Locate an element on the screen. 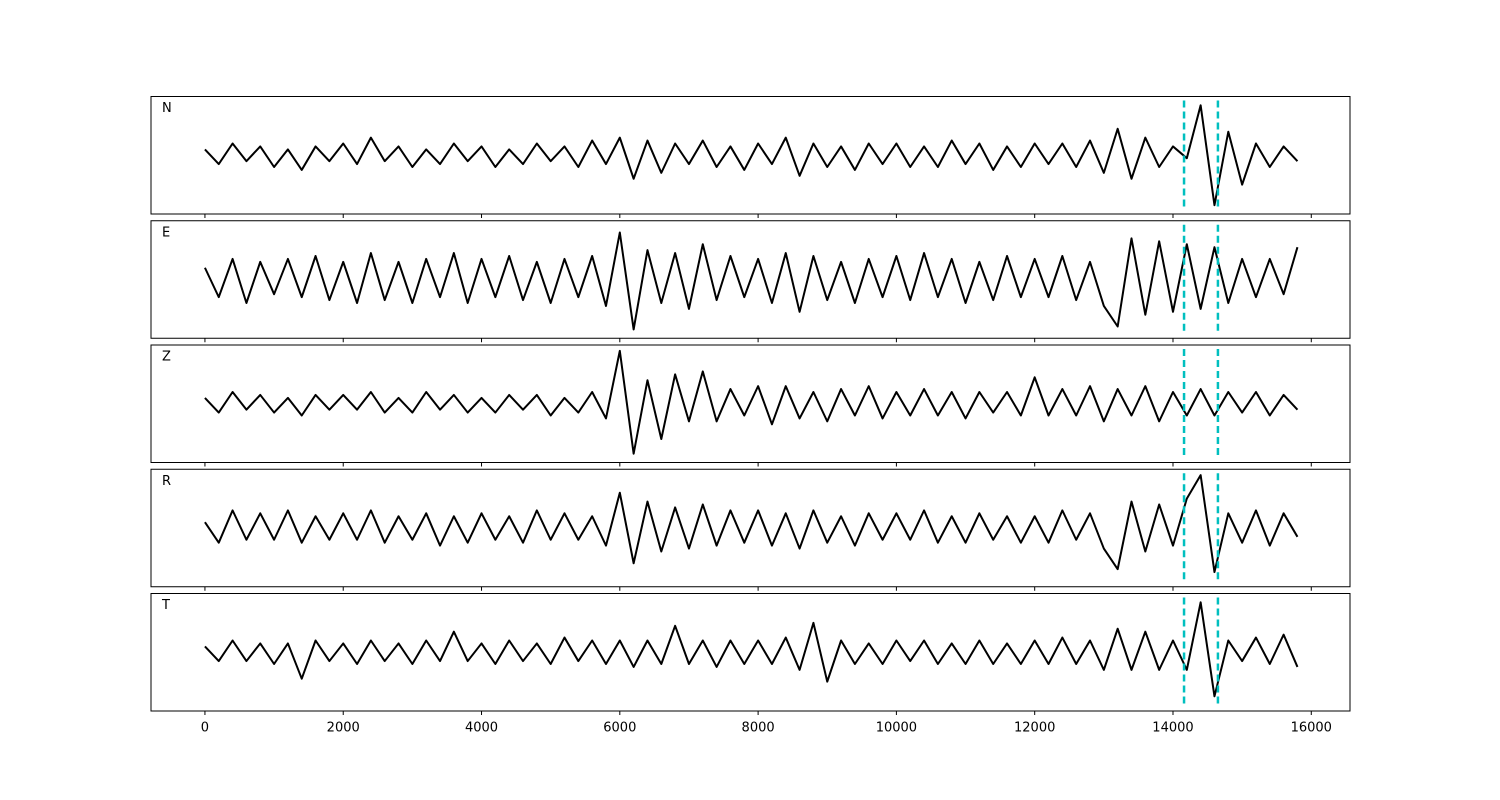 This screenshot has height=800, width=1500. channel-label: N is located at coordinates (167, 108).